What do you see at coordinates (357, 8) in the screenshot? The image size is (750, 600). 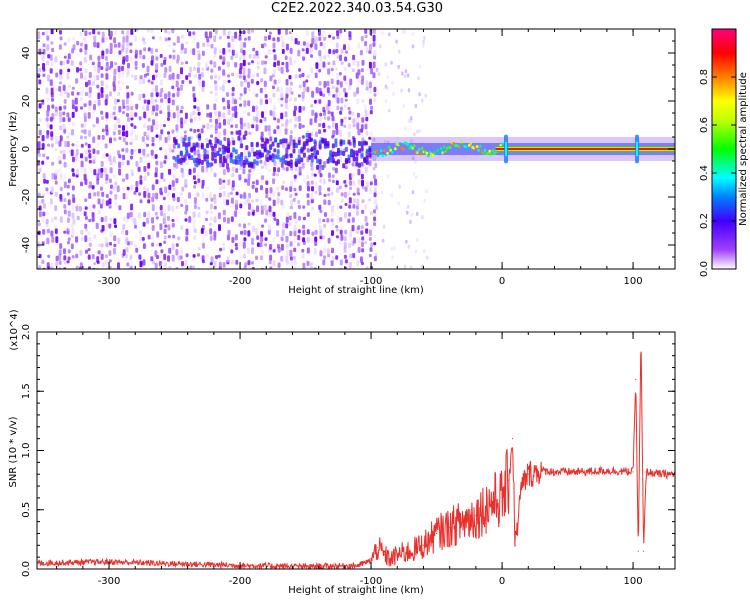 I see `chart-title: C2E2.2022.340.03.54.G30` at bounding box center [357, 8].